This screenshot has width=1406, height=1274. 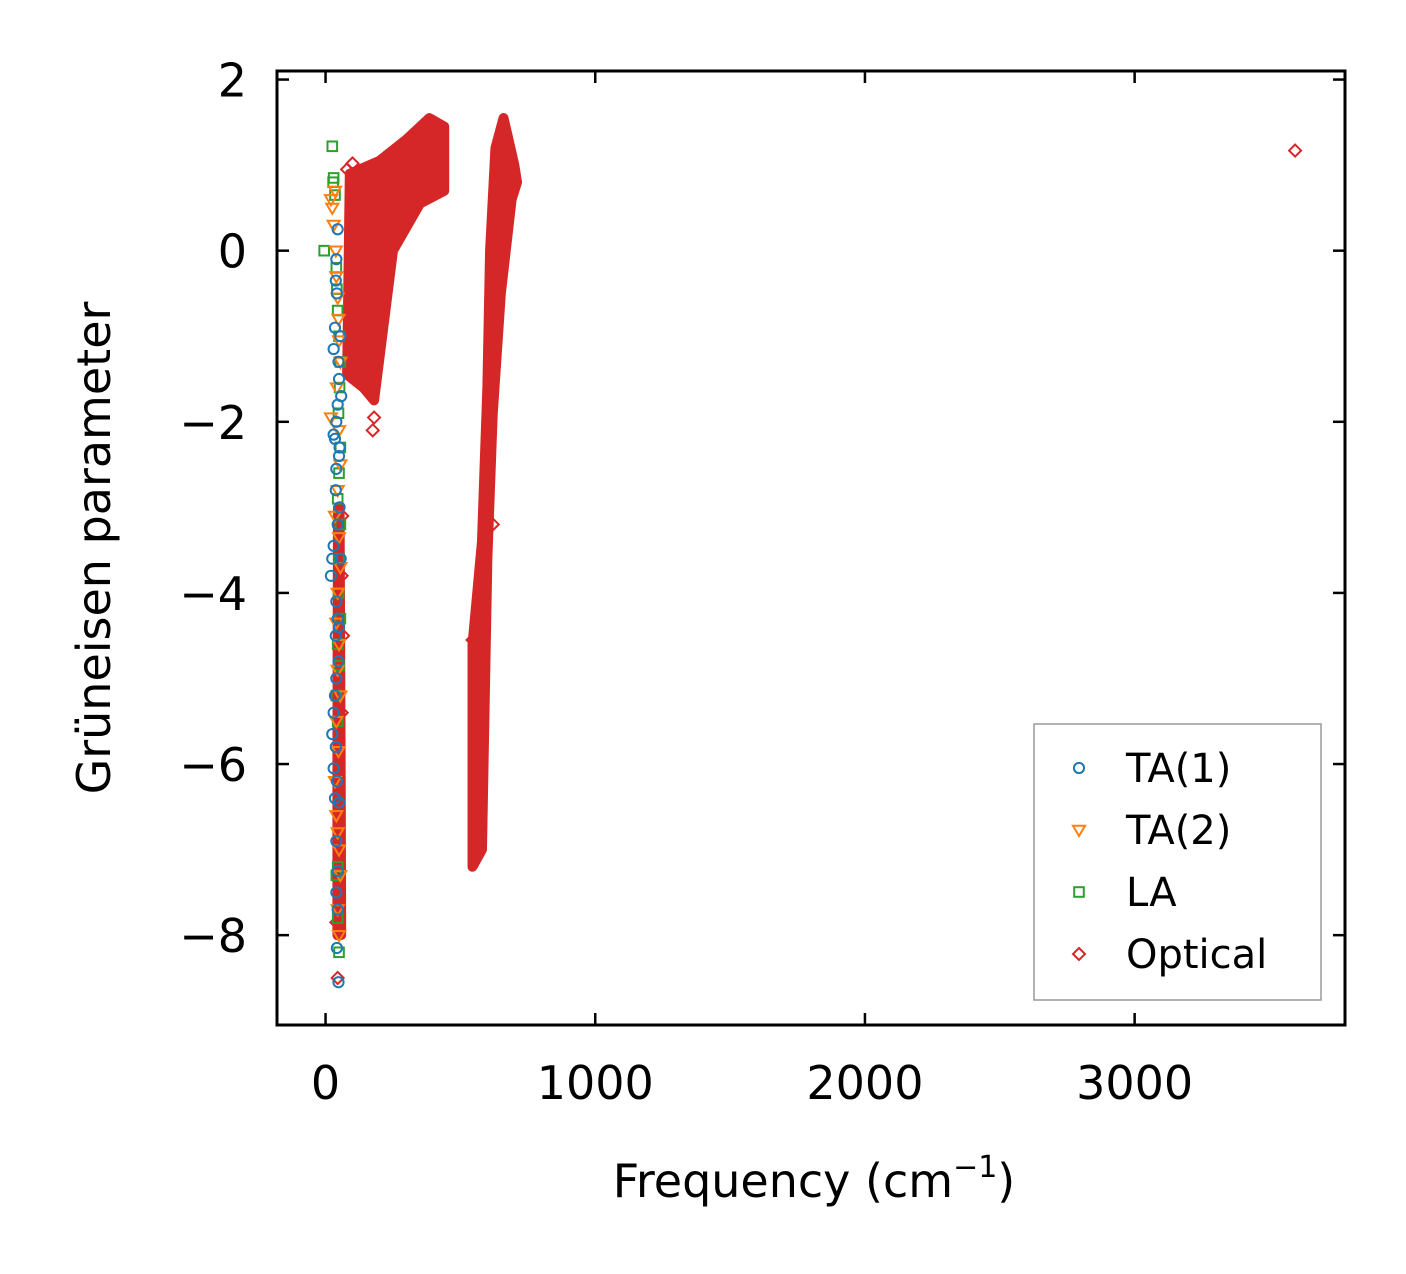 What do you see at coordinates (1178, 831) in the screenshot?
I see `legend-label: TA(2)` at bounding box center [1178, 831].